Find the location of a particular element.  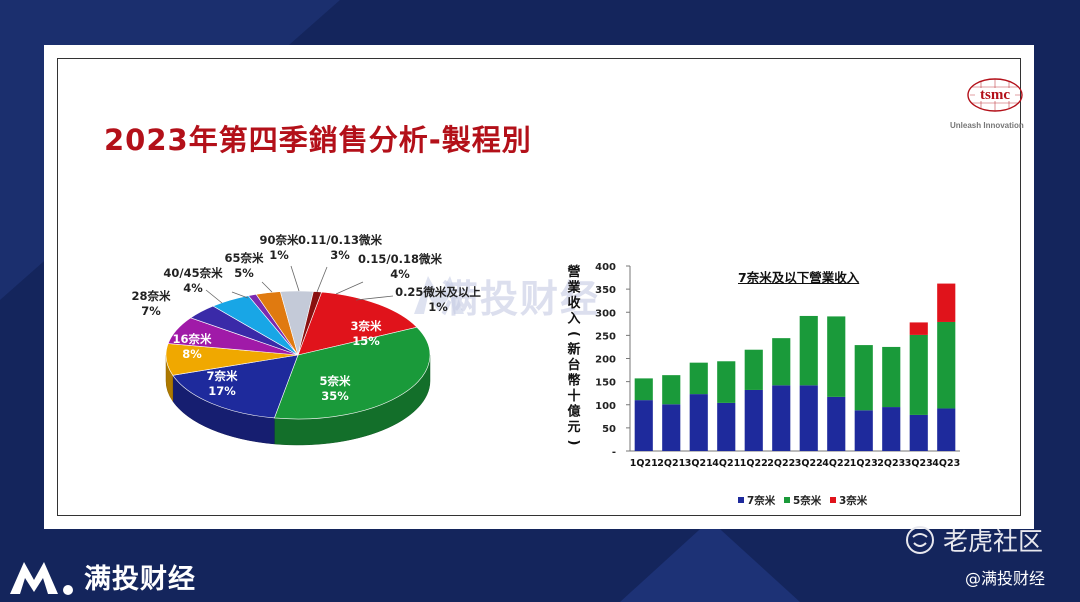

watermark-logo-icon is located at coordinates (439, 295).